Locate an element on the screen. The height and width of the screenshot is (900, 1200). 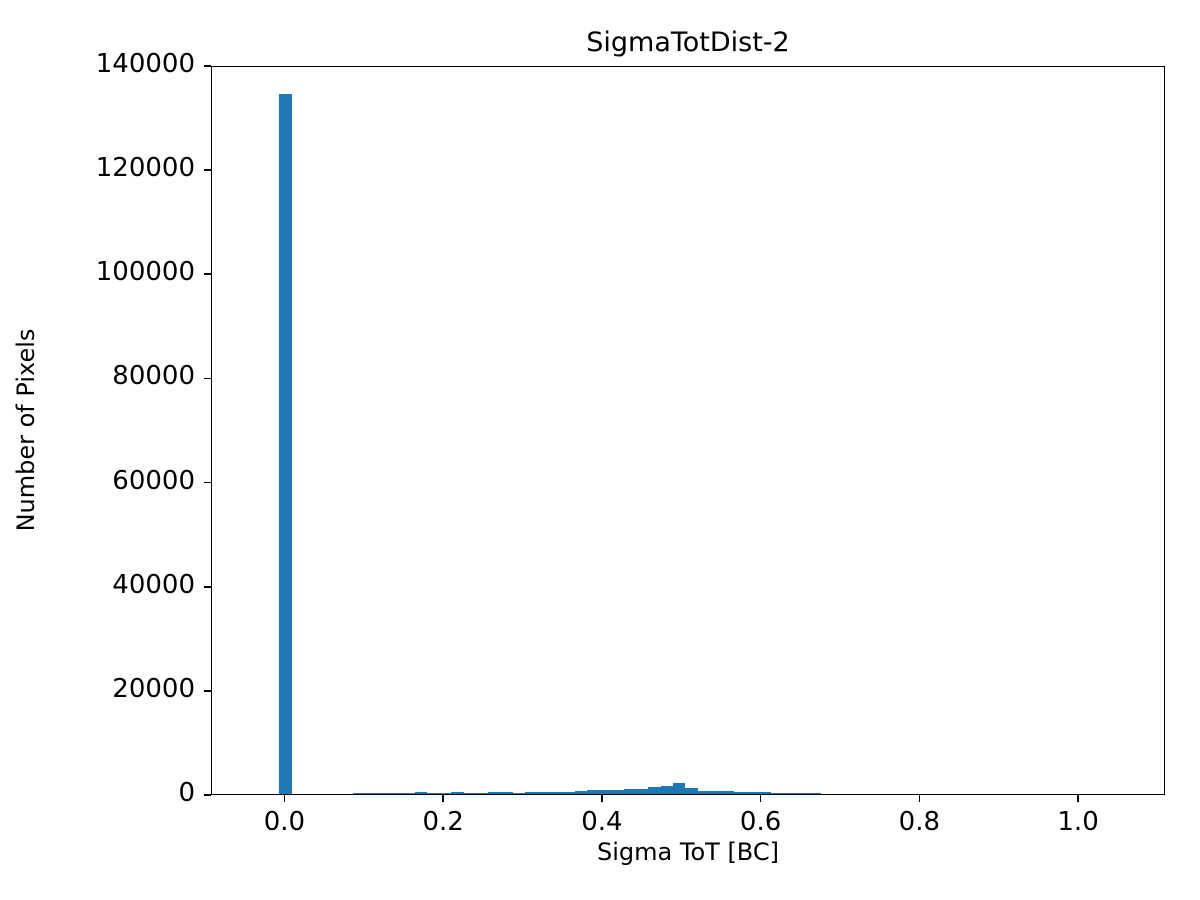
y-axis-tick-label: 80000 is located at coordinates (153, 376).